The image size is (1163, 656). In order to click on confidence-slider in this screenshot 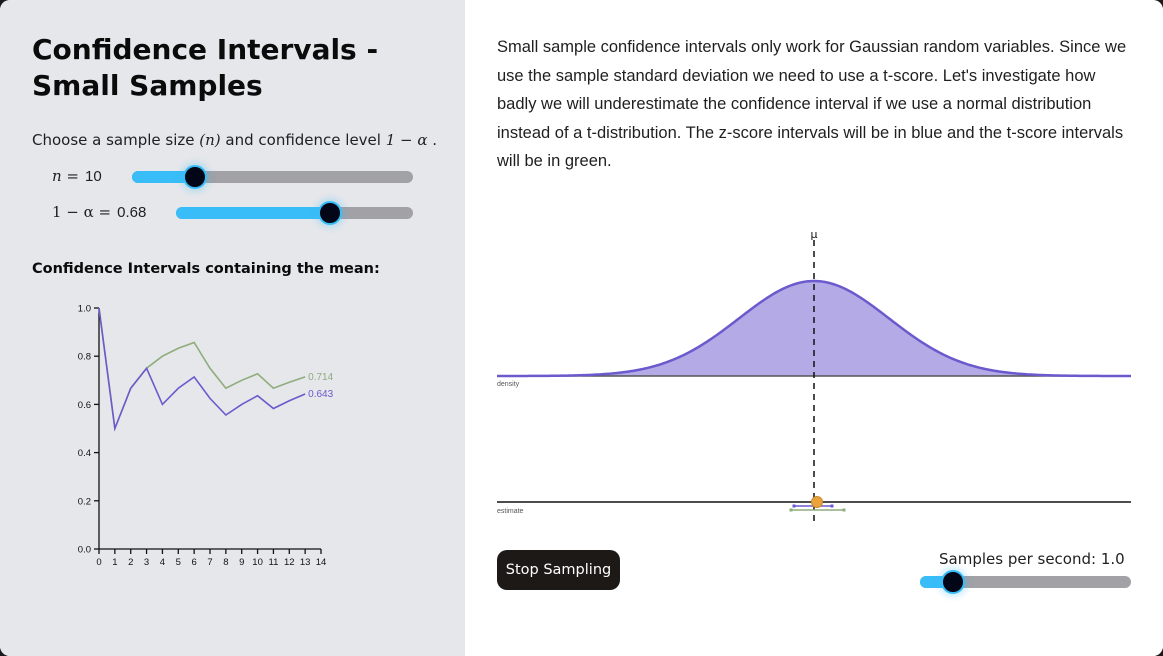, I will do `click(294, 213)`.